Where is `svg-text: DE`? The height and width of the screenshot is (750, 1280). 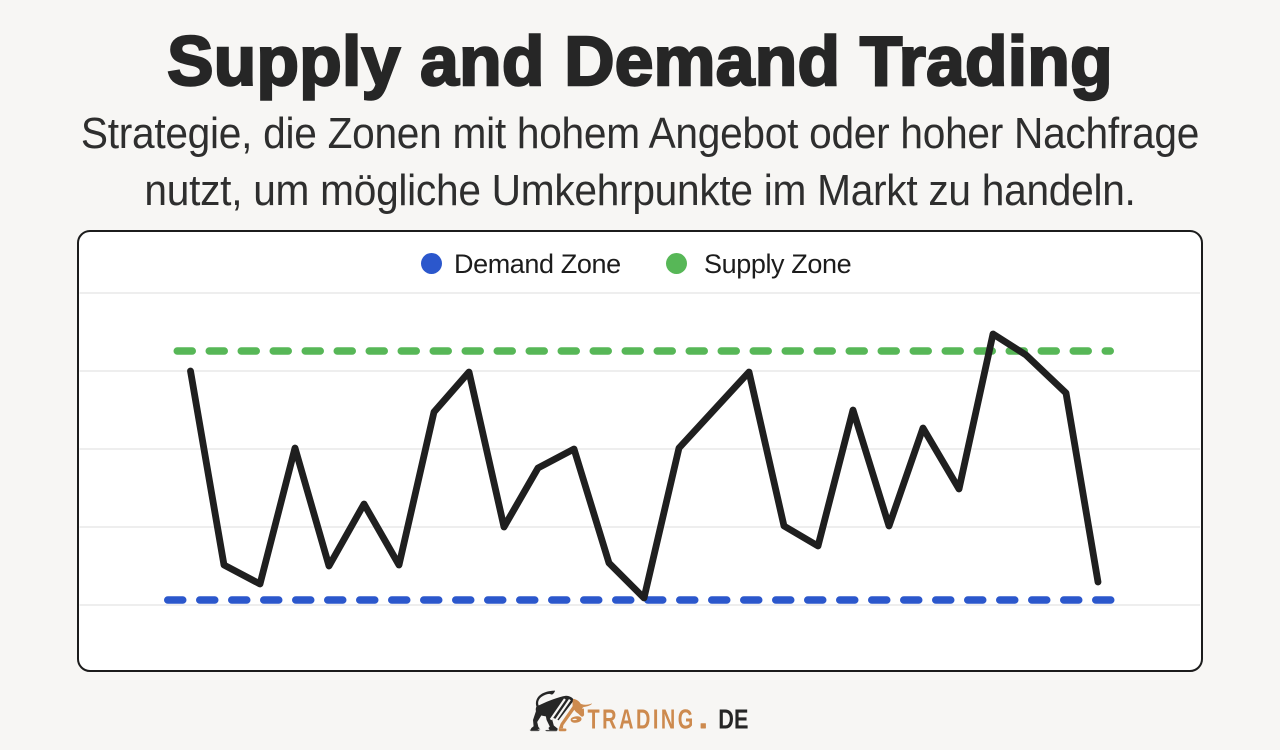
svg-text: DE is located at coordinates (733, 719).